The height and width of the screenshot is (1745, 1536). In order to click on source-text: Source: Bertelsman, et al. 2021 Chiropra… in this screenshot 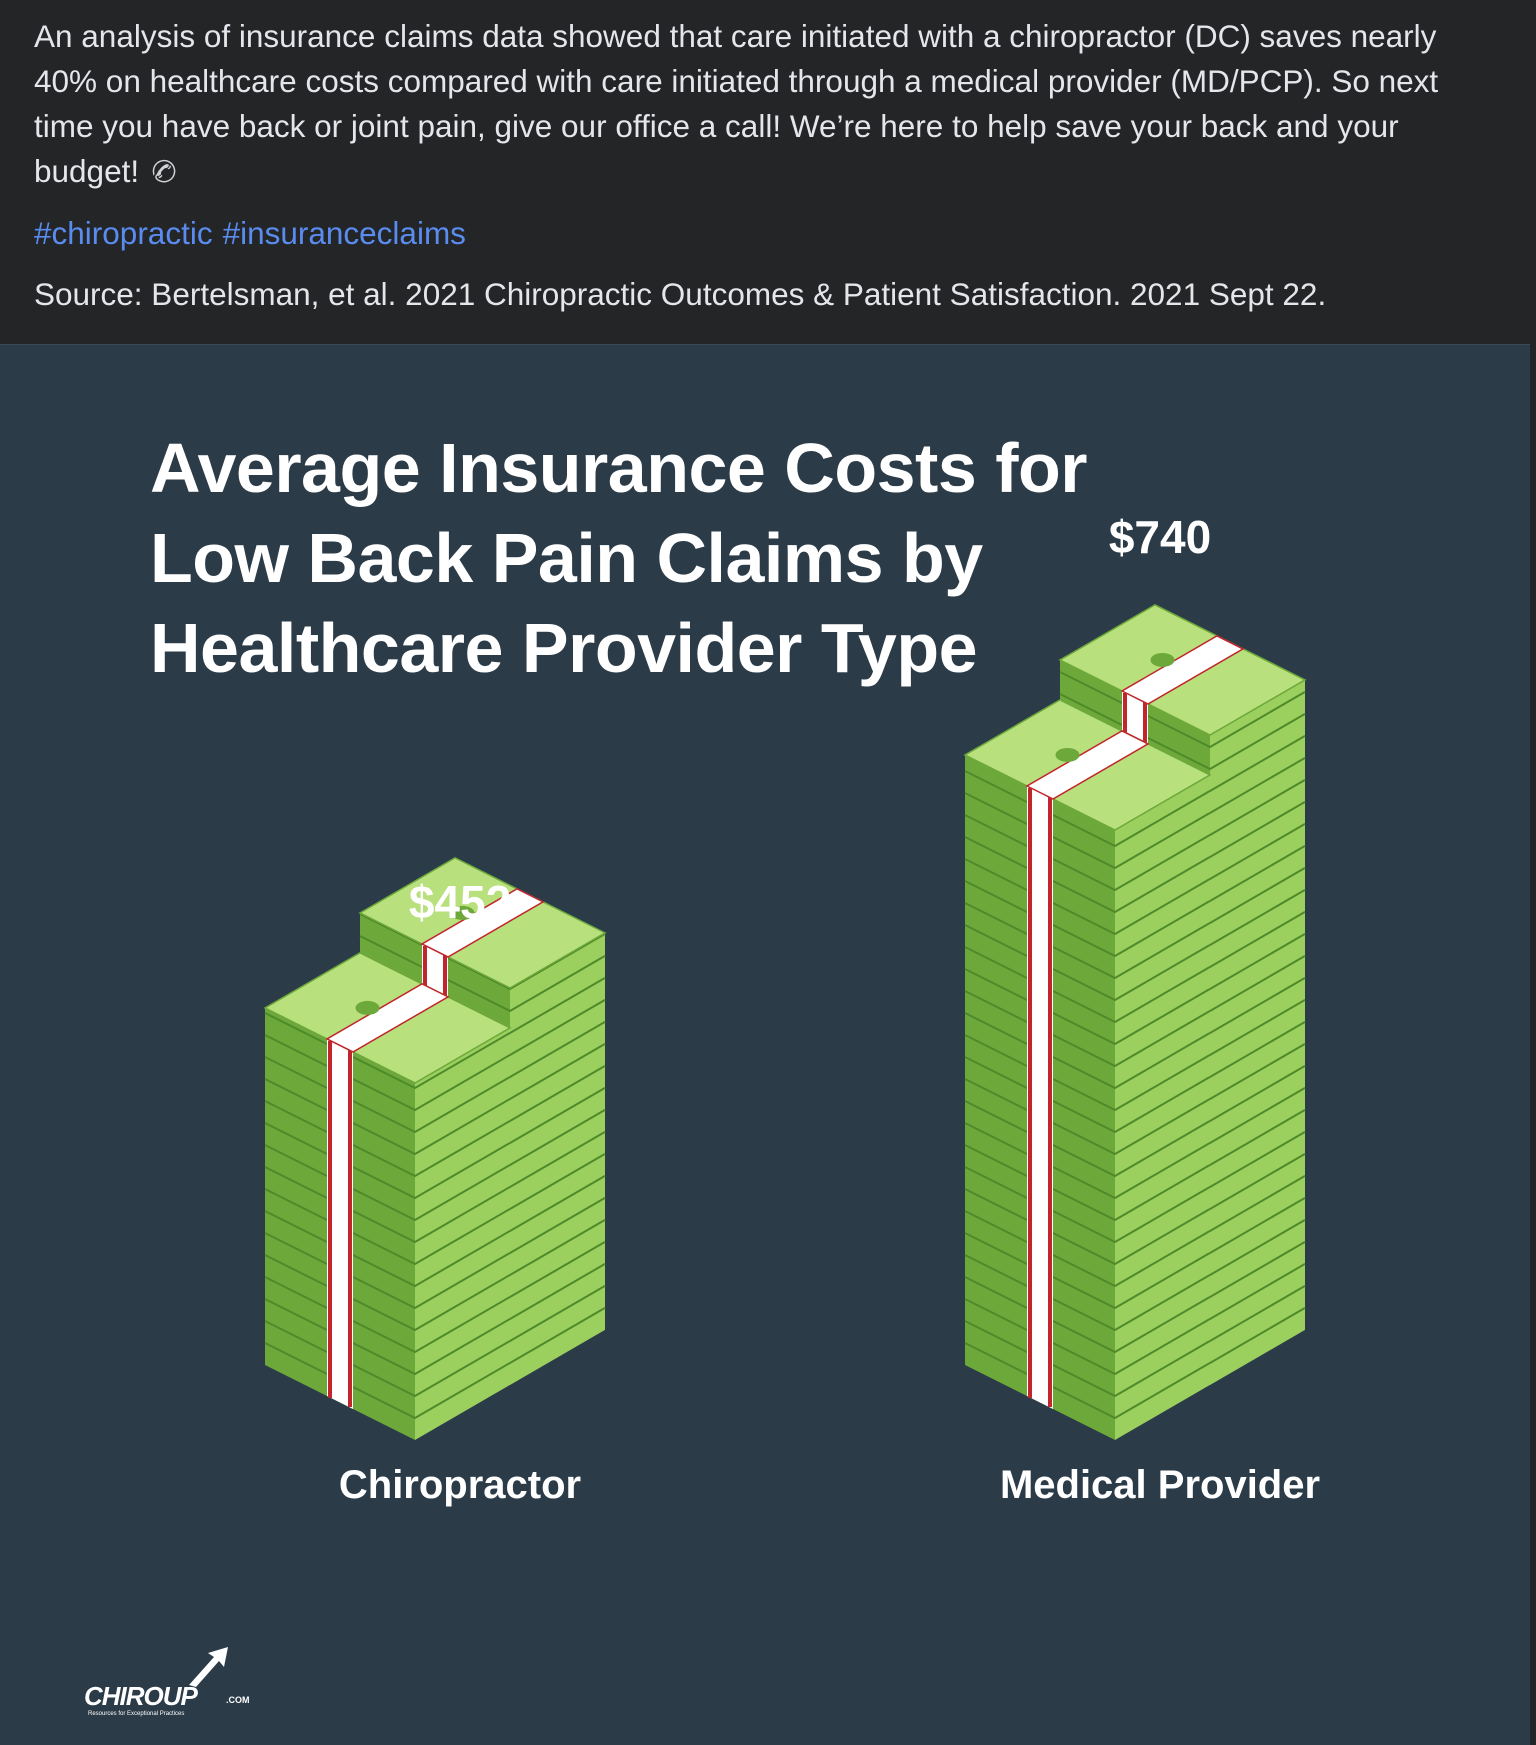, I will do `click(680, 294)`.